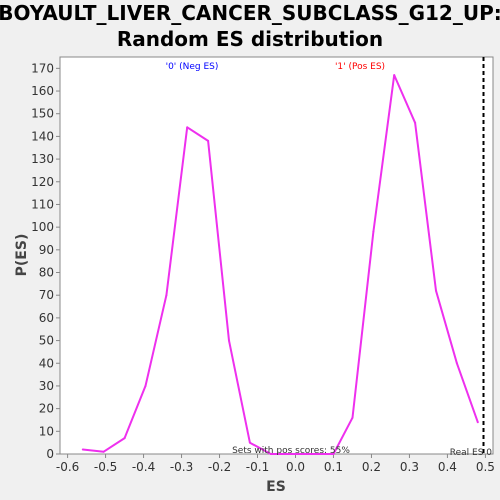  Describe the element at coordinates (46, 341) in the screenshot. I see `y-tick-label: 50` at that location.